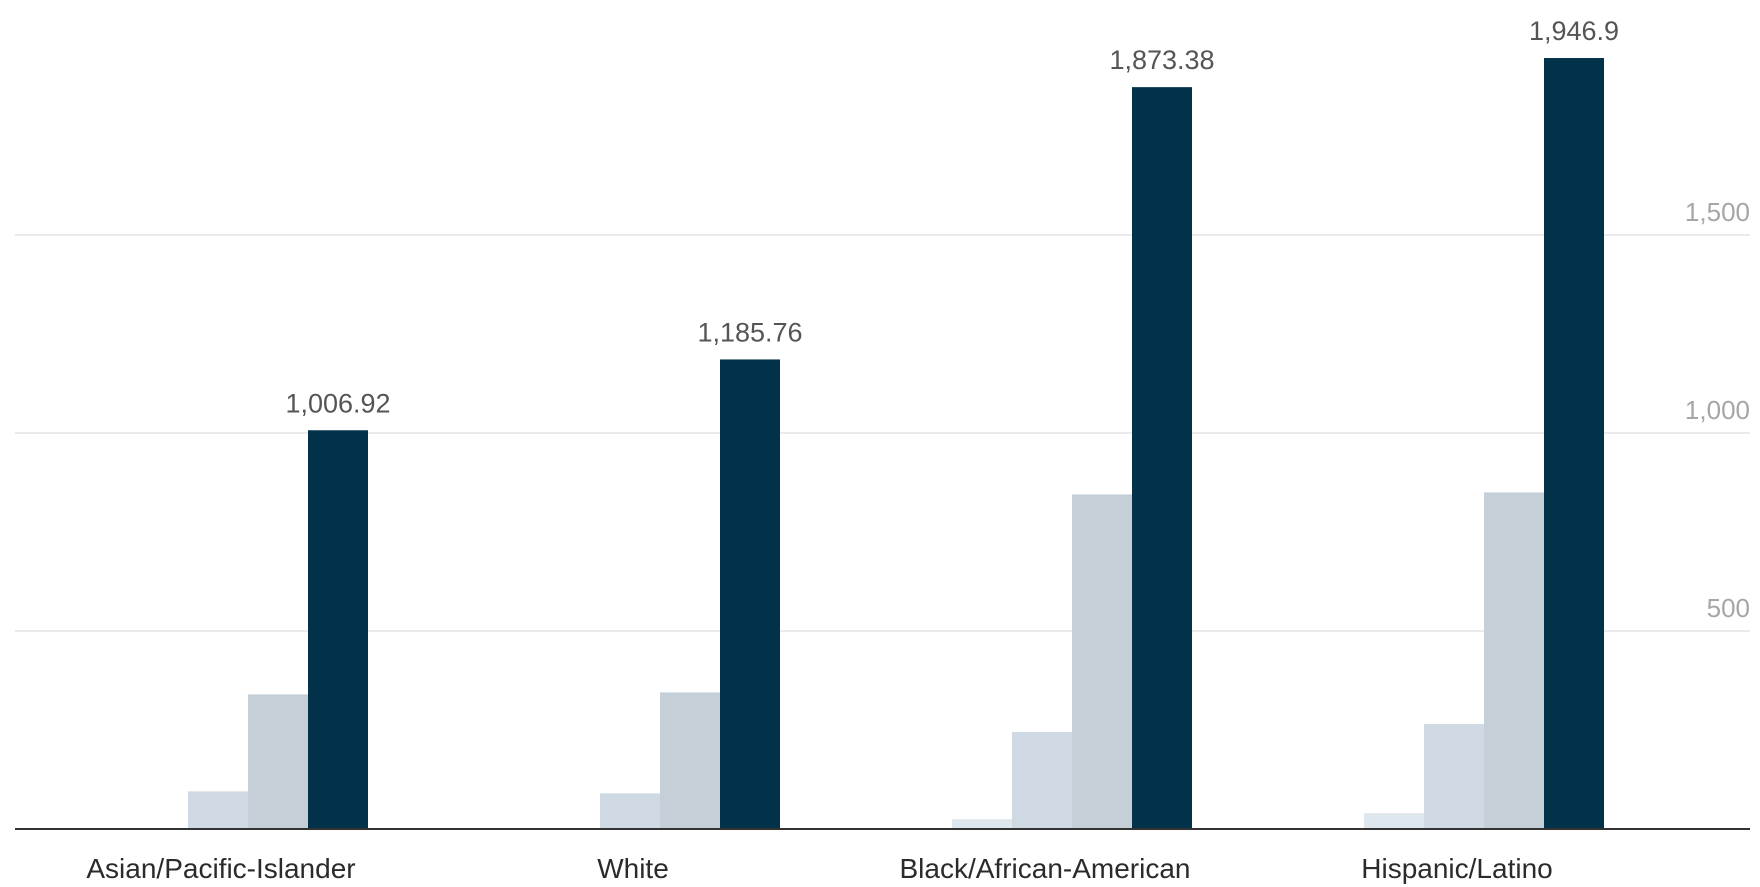  I want to click on data-label: 1,006.92, so click(337, 403).